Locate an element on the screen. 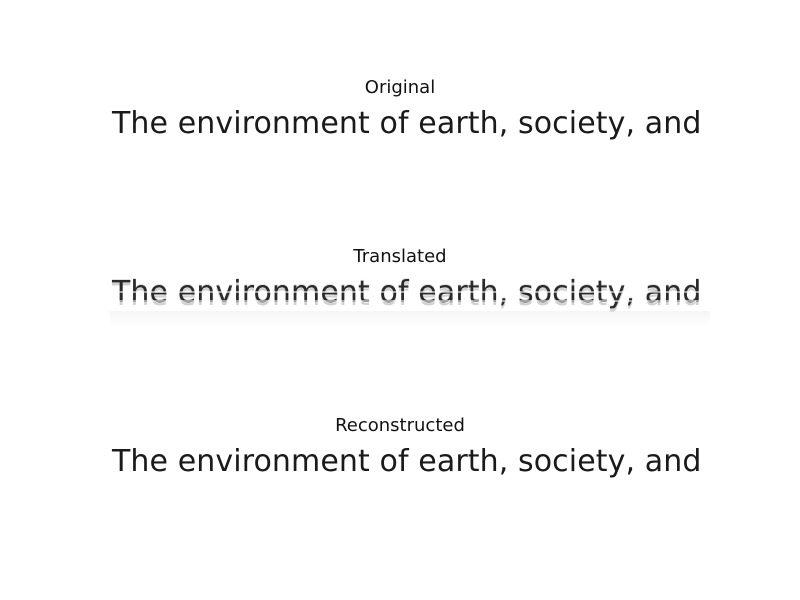 This screenshot has height=600, width=800. translated-image-panel: The environment of earth, society, and is located at coordinates (410, 301).